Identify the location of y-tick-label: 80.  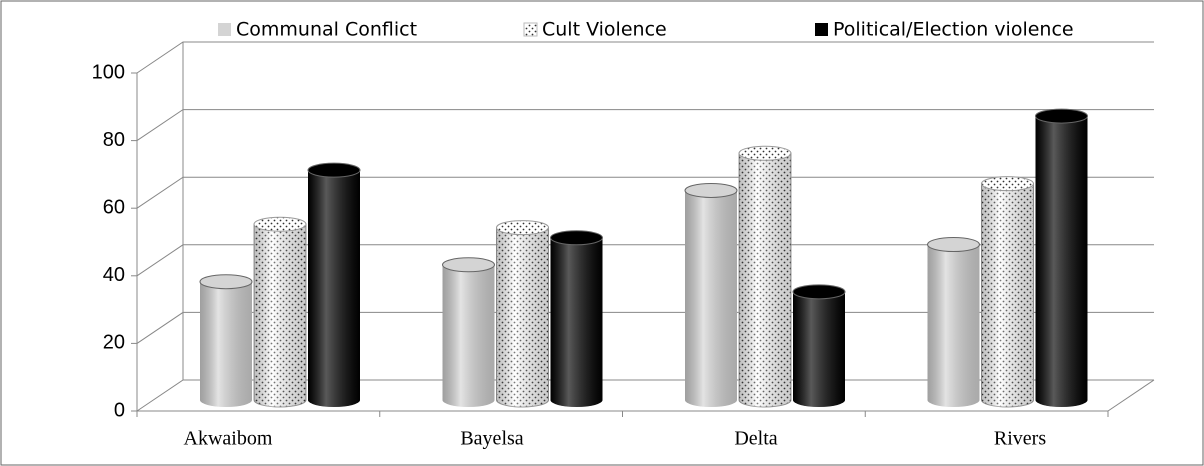
(114, 140).